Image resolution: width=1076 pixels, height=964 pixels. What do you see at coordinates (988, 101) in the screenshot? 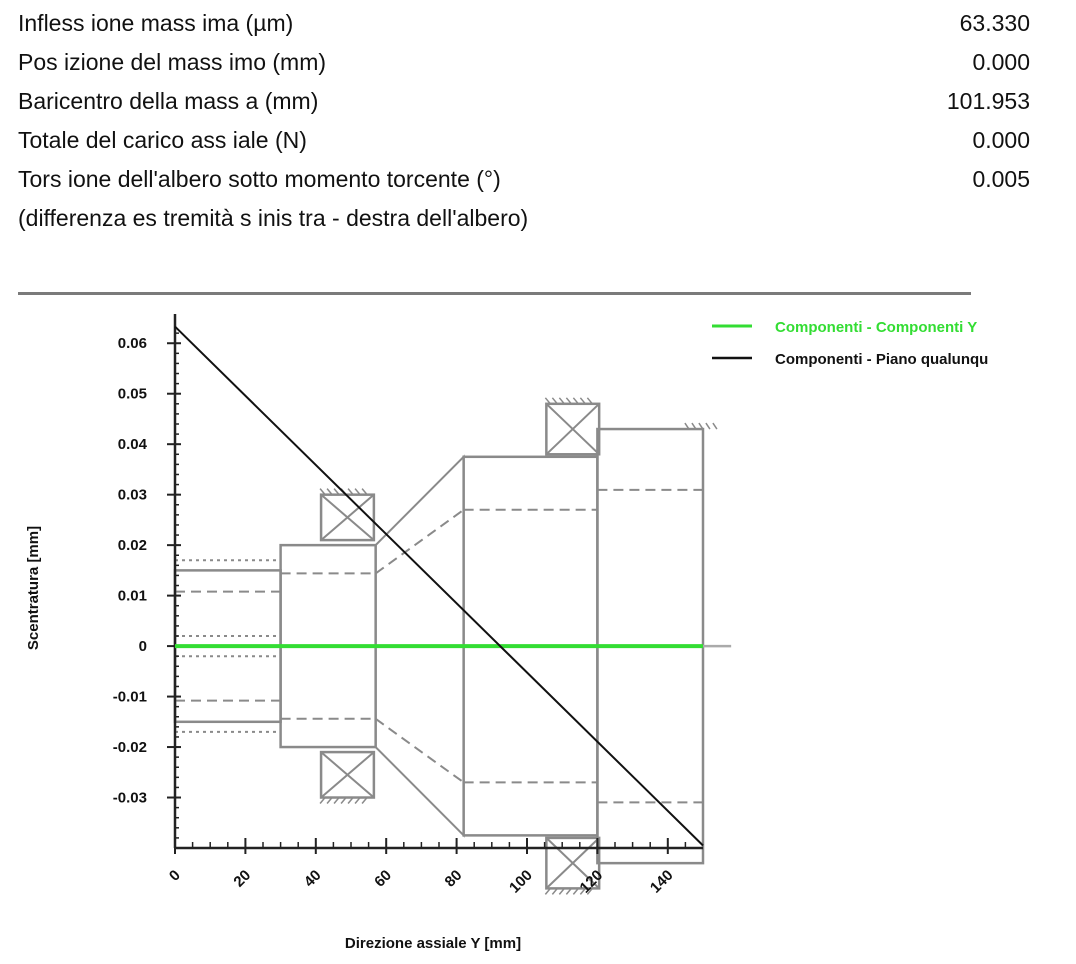
I see `result-value: 101.953` at bounding box center [988, 101].